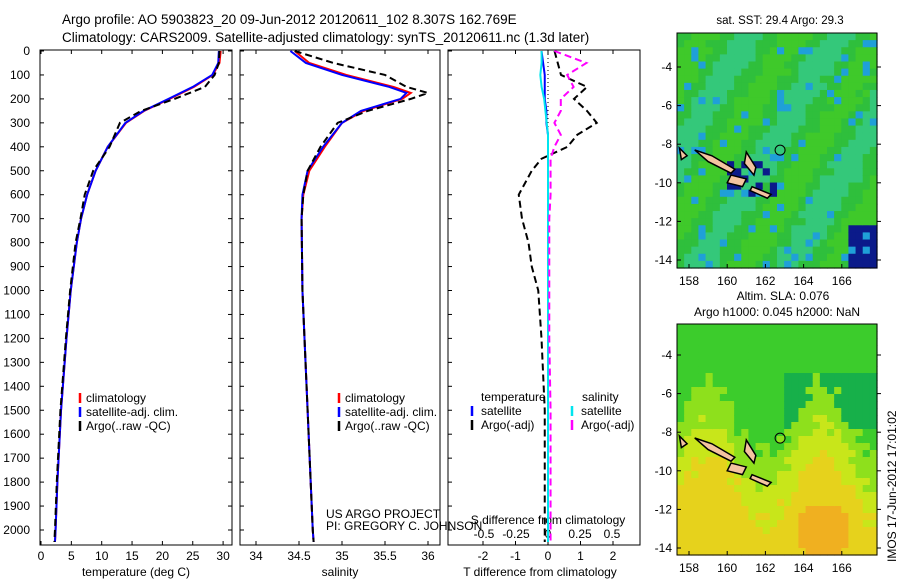 Image resolution: width=900 pixels, height=580 pixels. Describe the element at coordinates (16, 482) in the screenshot. I see `depth-tick-label: 1800` at that location.